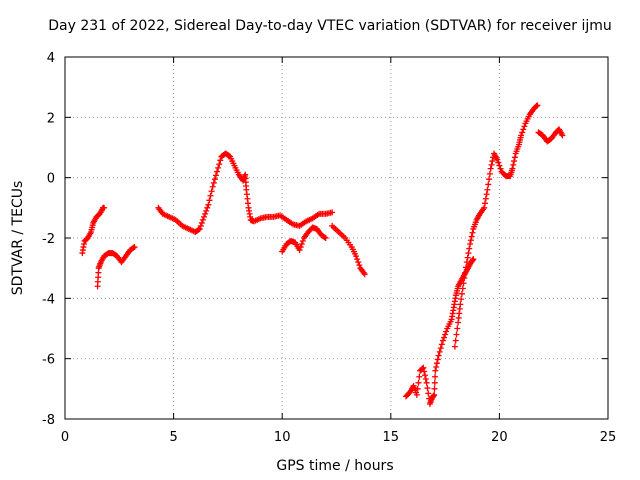 The image size is (640, 480). What do you see at coordinates (282, 437) in the screenshot?
I see `x-tick-label: 10` at bounding box center [282, 437].